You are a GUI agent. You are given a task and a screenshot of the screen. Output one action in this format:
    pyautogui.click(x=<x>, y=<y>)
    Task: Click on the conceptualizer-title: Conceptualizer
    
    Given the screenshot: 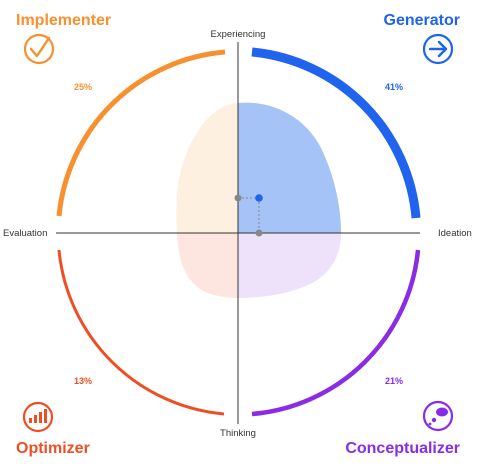 What is the action you would take?
    pyautogui.click(x=402, y=448)
    